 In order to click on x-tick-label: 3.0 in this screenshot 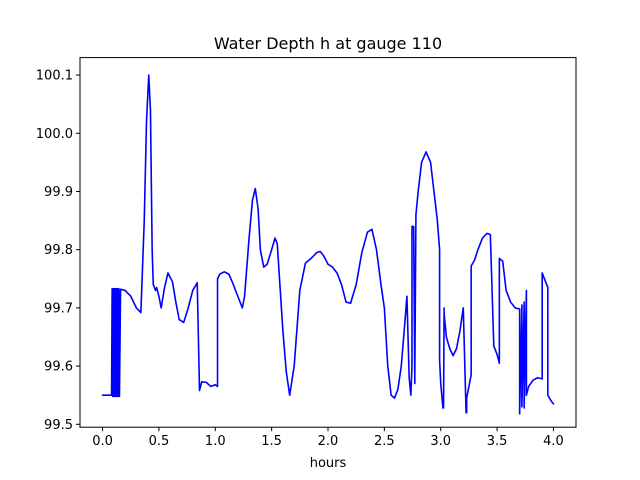, I will do `click(440, 441)`.